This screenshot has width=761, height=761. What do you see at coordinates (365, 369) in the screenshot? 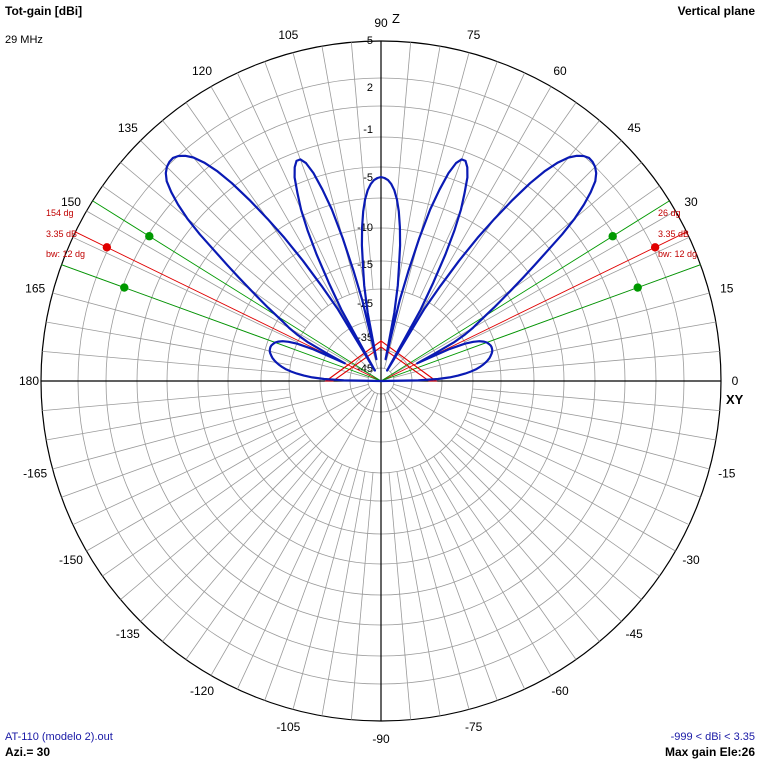
I see `radial-tick-label: -45` at bounding box center [365, 369].